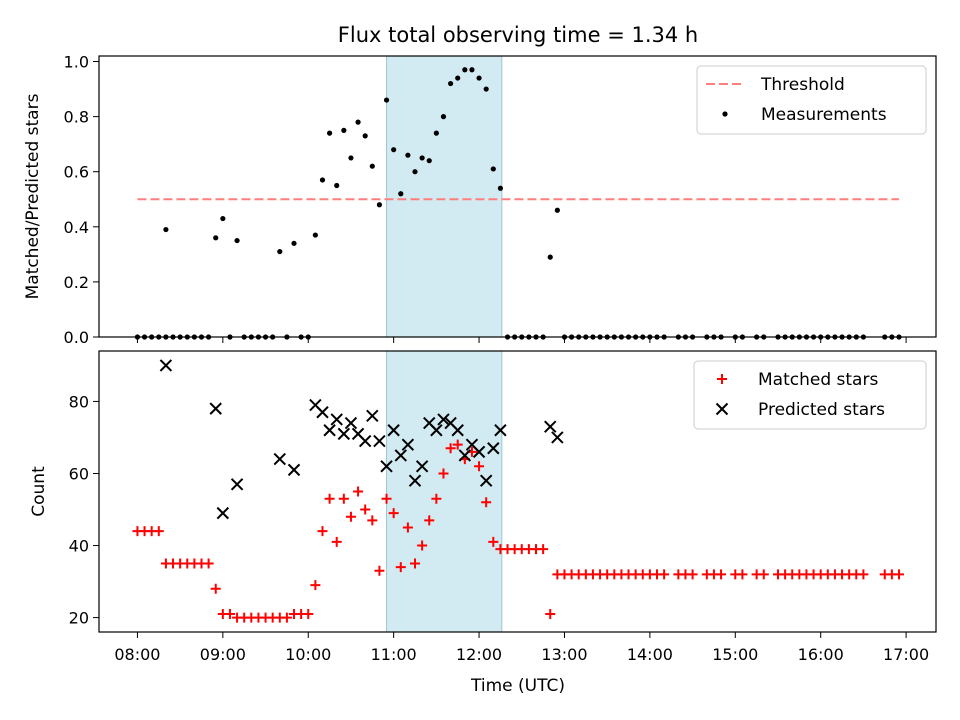  What do you see at coordinates (444, 196) in the screenshot?
I see `top-observing-window` at bounding box center [444, 196].